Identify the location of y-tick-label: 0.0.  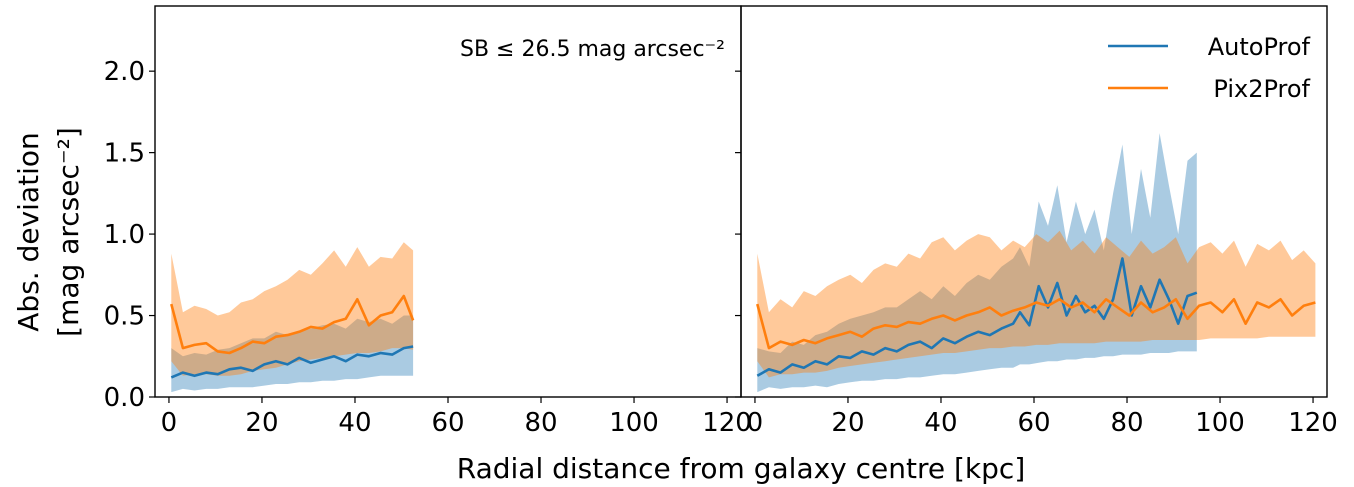
(124, 398).